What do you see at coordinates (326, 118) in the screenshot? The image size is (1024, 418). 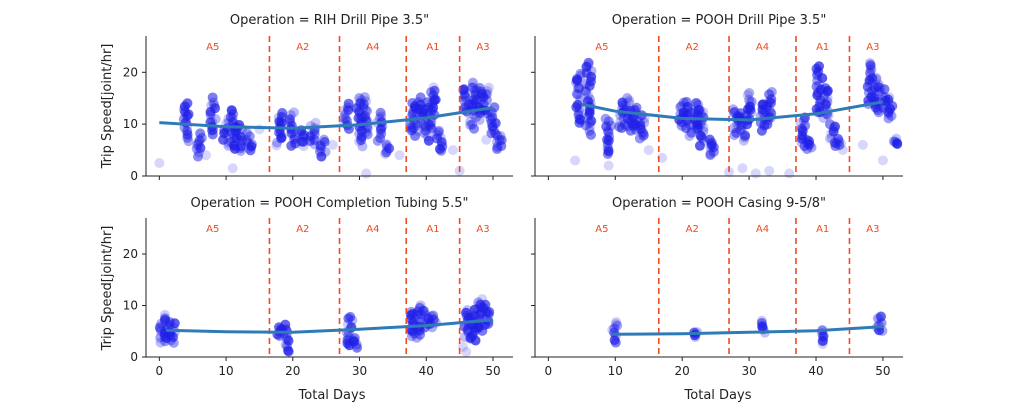 I see `trend-line` at bounding box center [326, 118].